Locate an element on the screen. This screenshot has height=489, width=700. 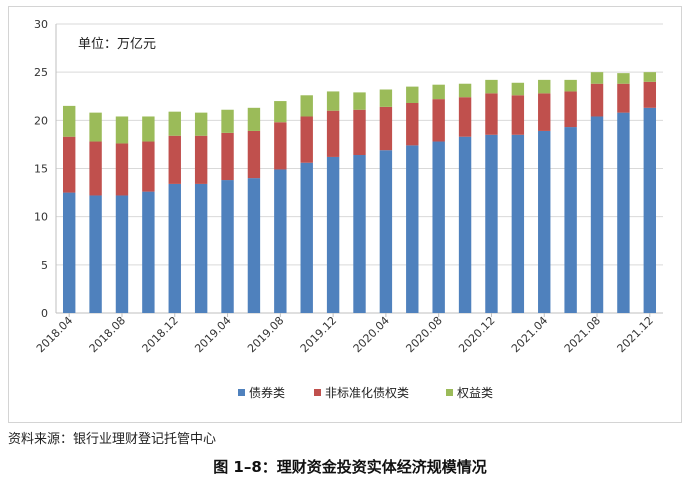
legend: 债券类 非标准化债权类 权益类 is located at coordinates (365, 392).